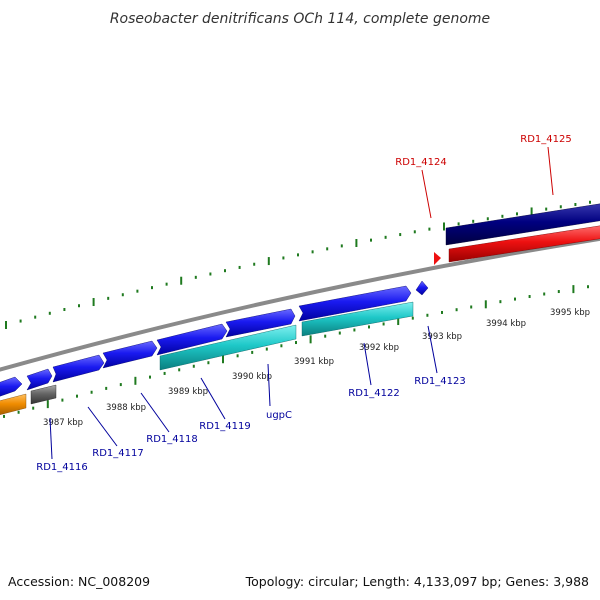  What do you see at coordinates (545, 139) in the screenshot?
I see `gene-label: RD1_4125` at bounding box center [545, 139].